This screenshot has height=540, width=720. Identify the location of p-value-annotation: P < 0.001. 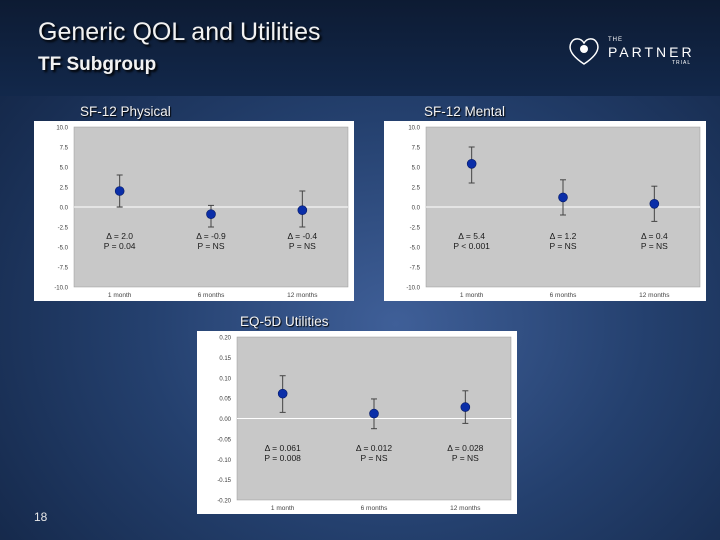
(471, 246).